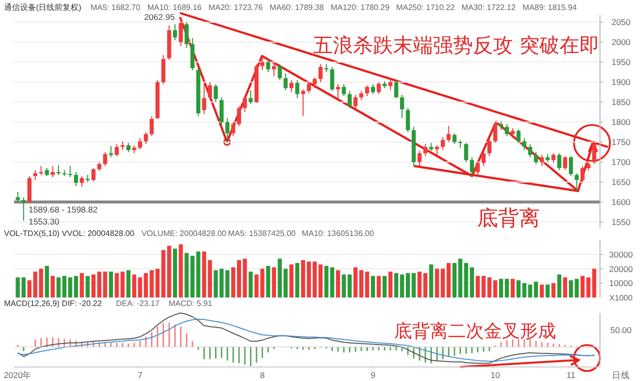  I want to click on y-axis-title: X1000, so click(621, 298).